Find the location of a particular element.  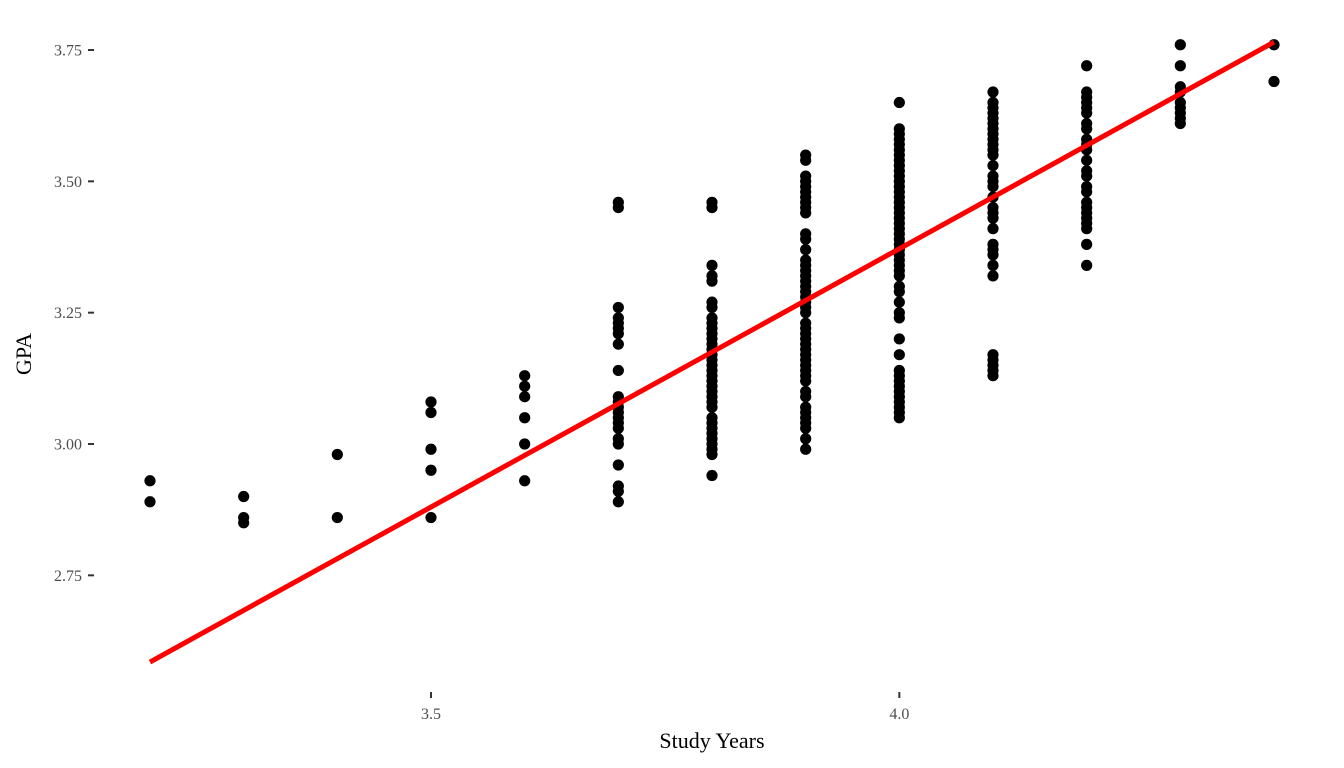

y-tick-label: 3.00 is located at coordinates (68, 445).